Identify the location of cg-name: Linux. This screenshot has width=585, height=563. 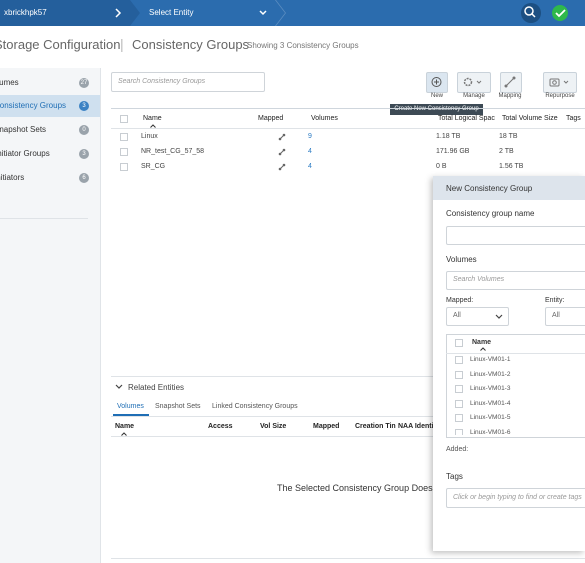
(149, 136).